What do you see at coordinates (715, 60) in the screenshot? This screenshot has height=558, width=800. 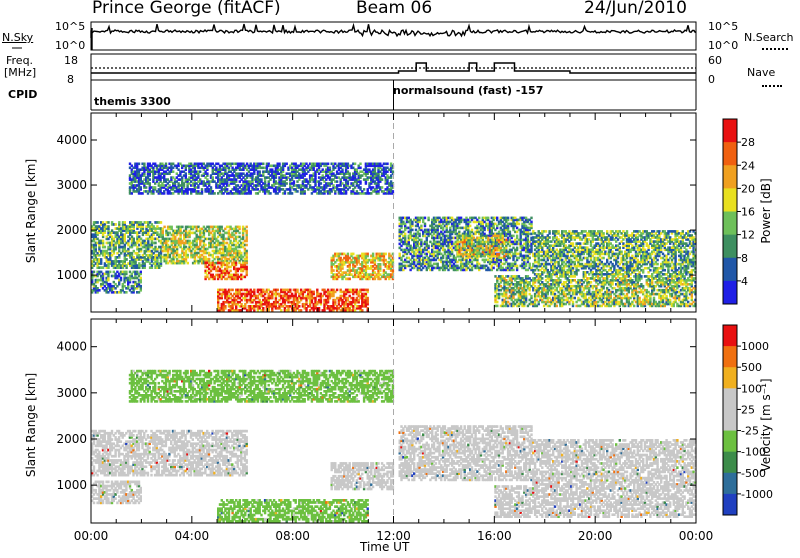 I see `nave-tick-top: 60` at bounding box center [715, 60].